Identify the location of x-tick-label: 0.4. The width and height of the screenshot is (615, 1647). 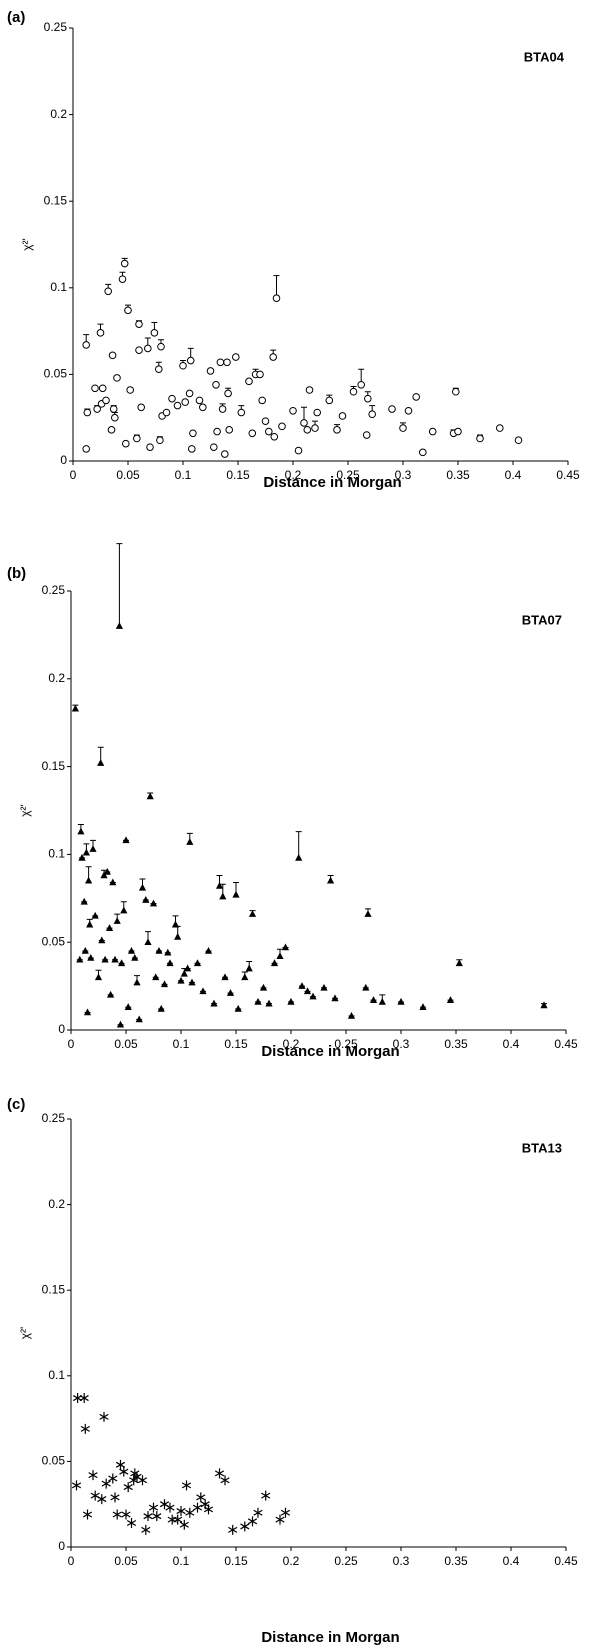
(511, 1561).